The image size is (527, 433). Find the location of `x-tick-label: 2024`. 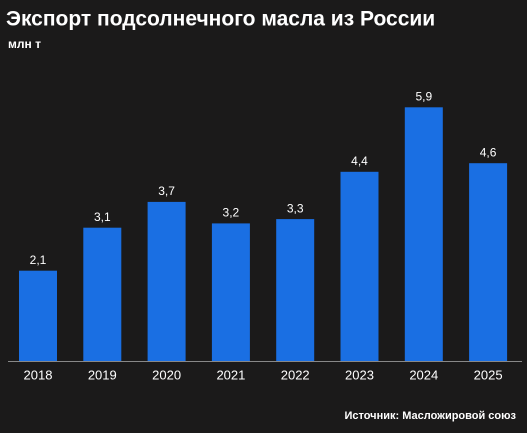

x-tick-label: 2024 is located at coordinates (423, 374).